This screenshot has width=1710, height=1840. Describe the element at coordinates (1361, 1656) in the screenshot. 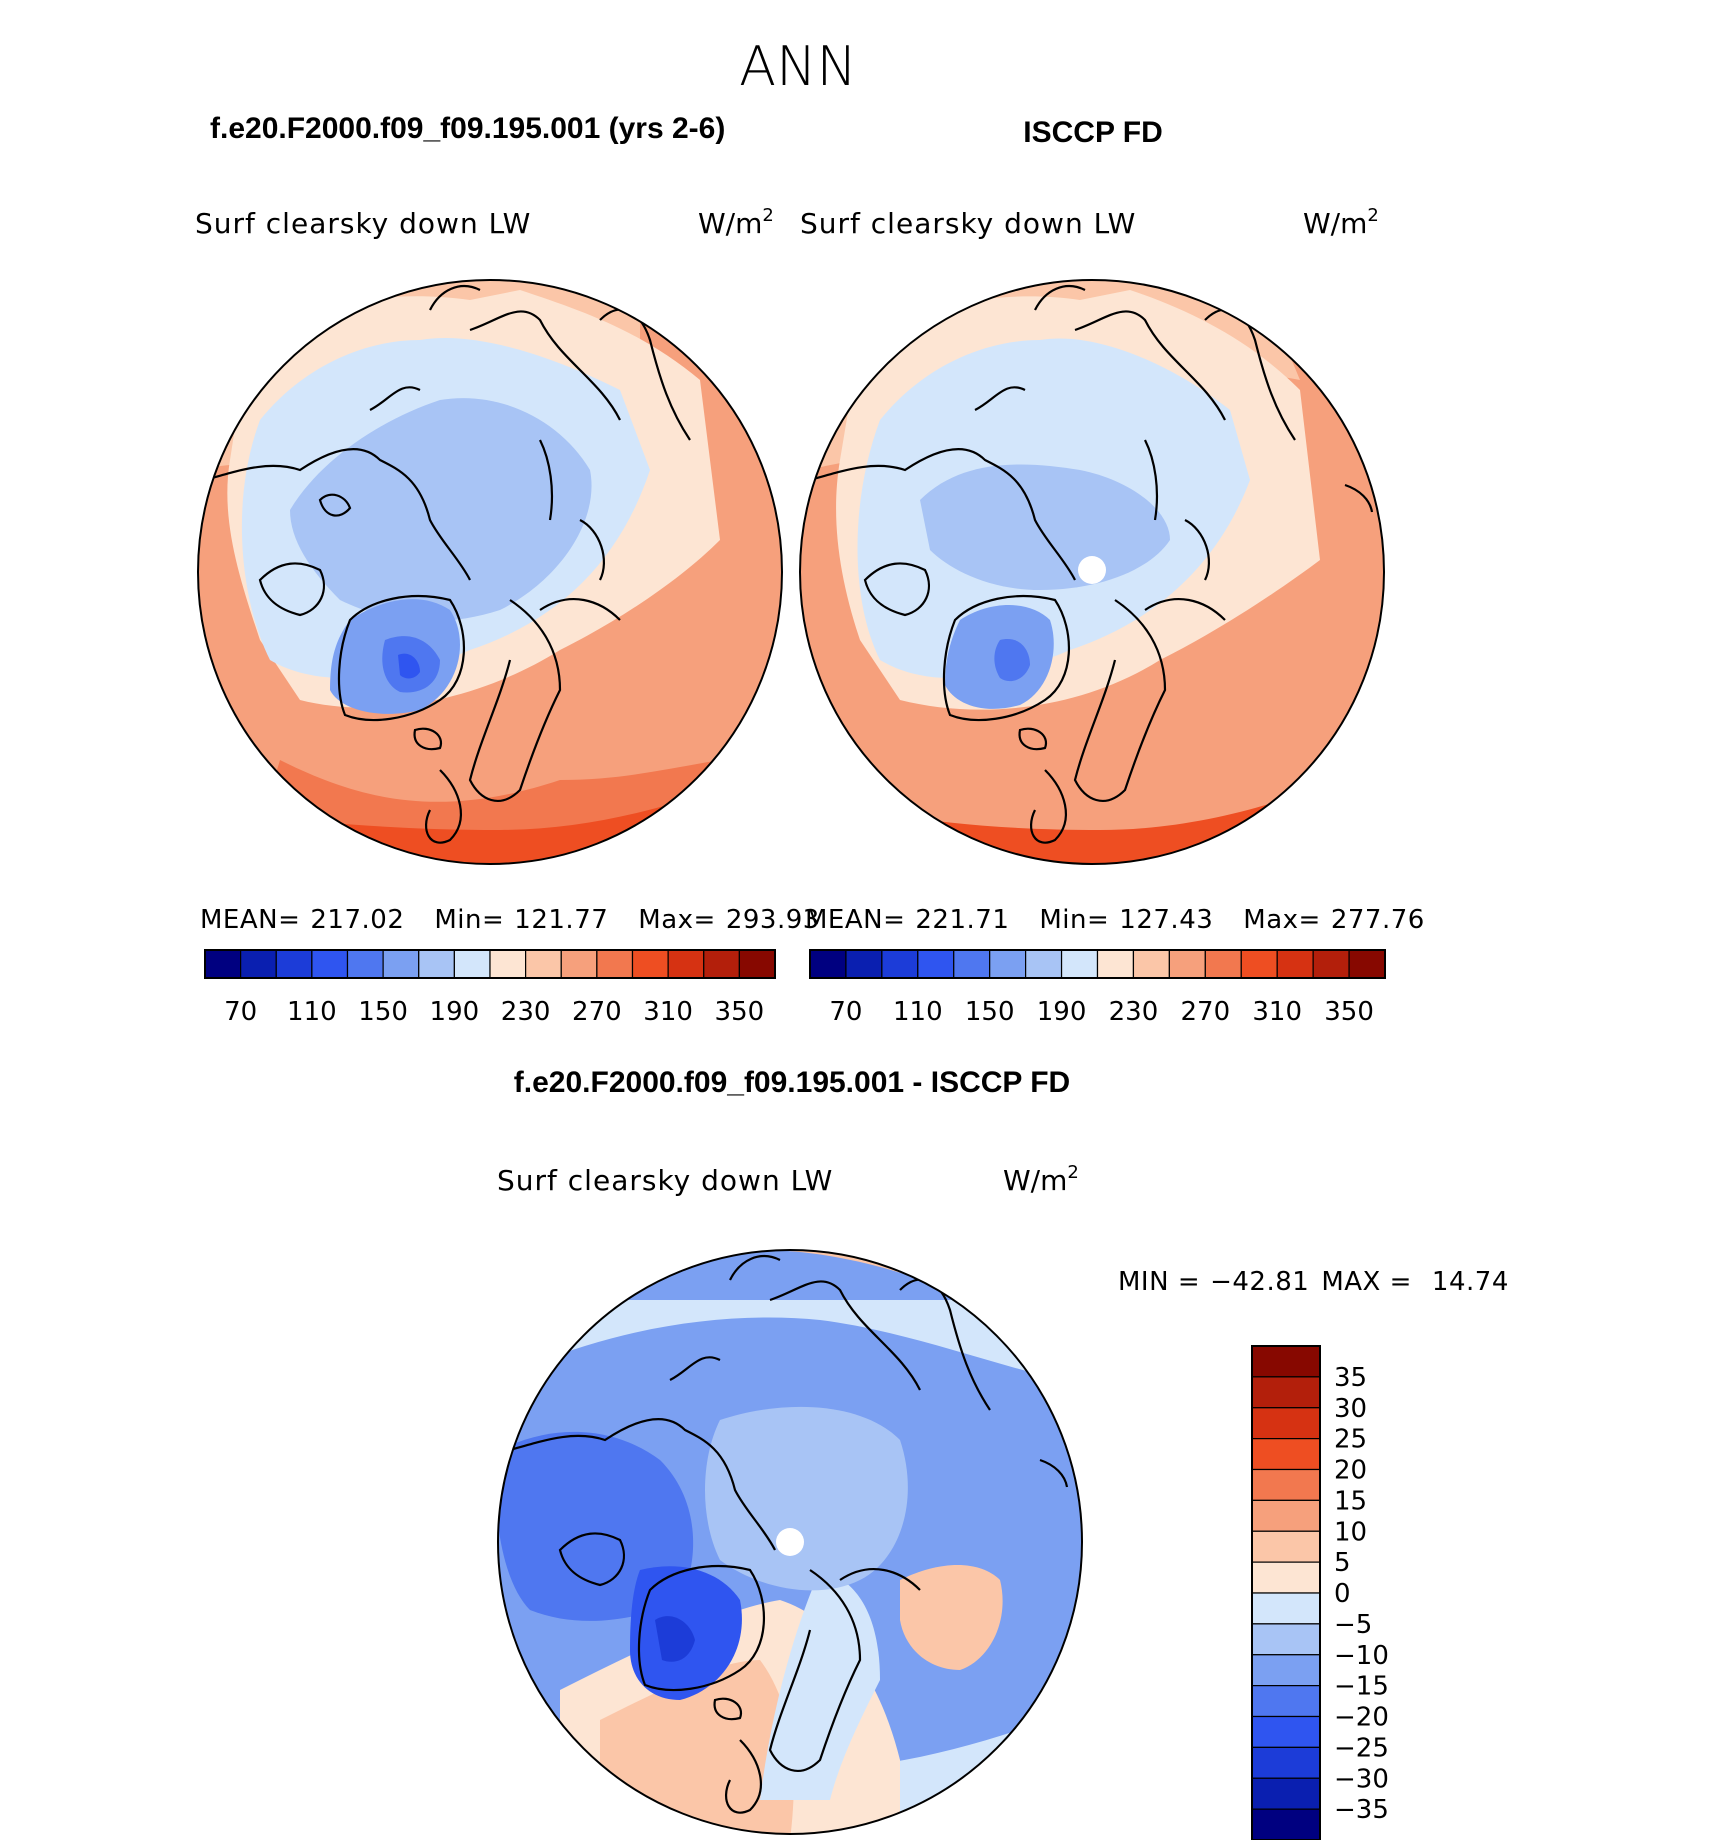

I see `colorbar-tick-label: −10` at that location.